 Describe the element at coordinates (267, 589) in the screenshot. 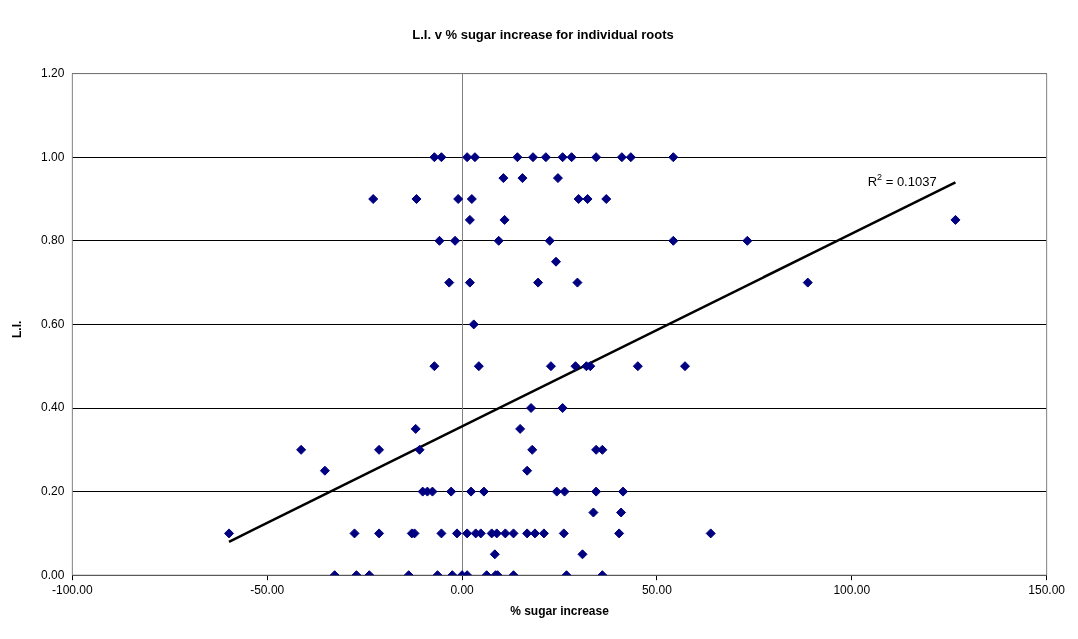

I see `x-tick-label: -50.00` at that location.